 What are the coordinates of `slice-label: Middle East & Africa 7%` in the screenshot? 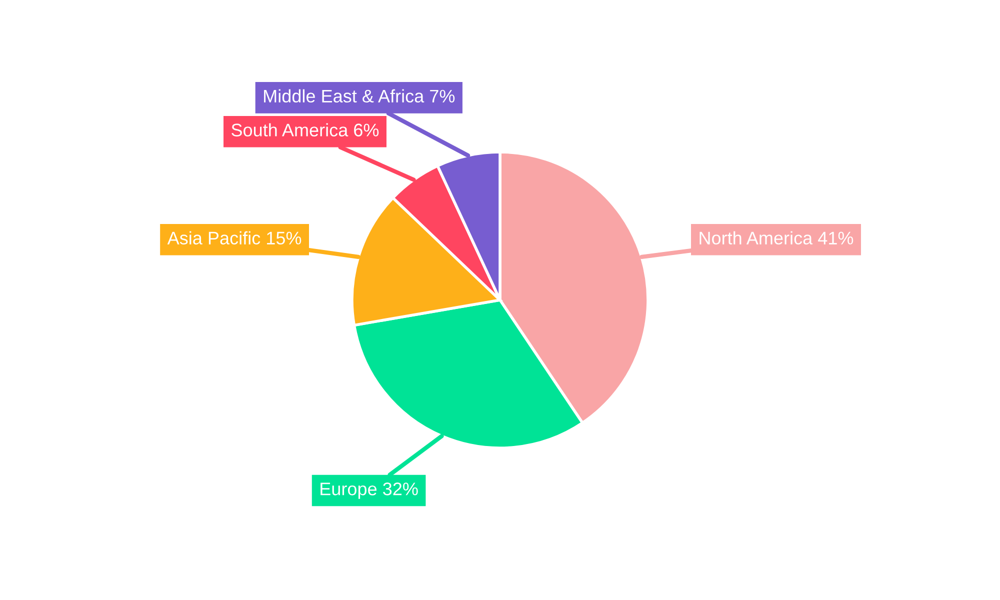 It's located at (359, 96).